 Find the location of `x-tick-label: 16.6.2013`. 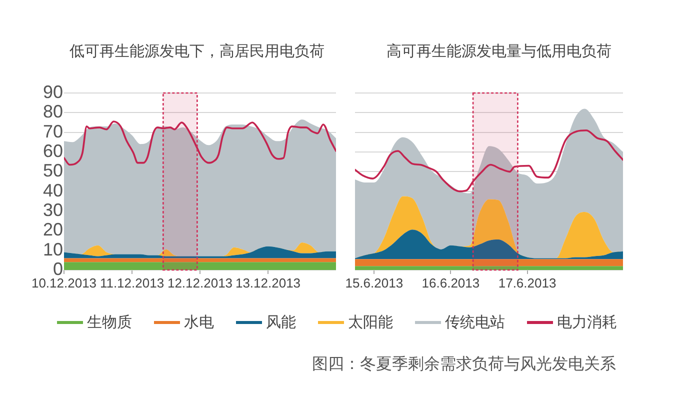

x-tick-label: 16.6.2013 is located at coordinates (451, 282).